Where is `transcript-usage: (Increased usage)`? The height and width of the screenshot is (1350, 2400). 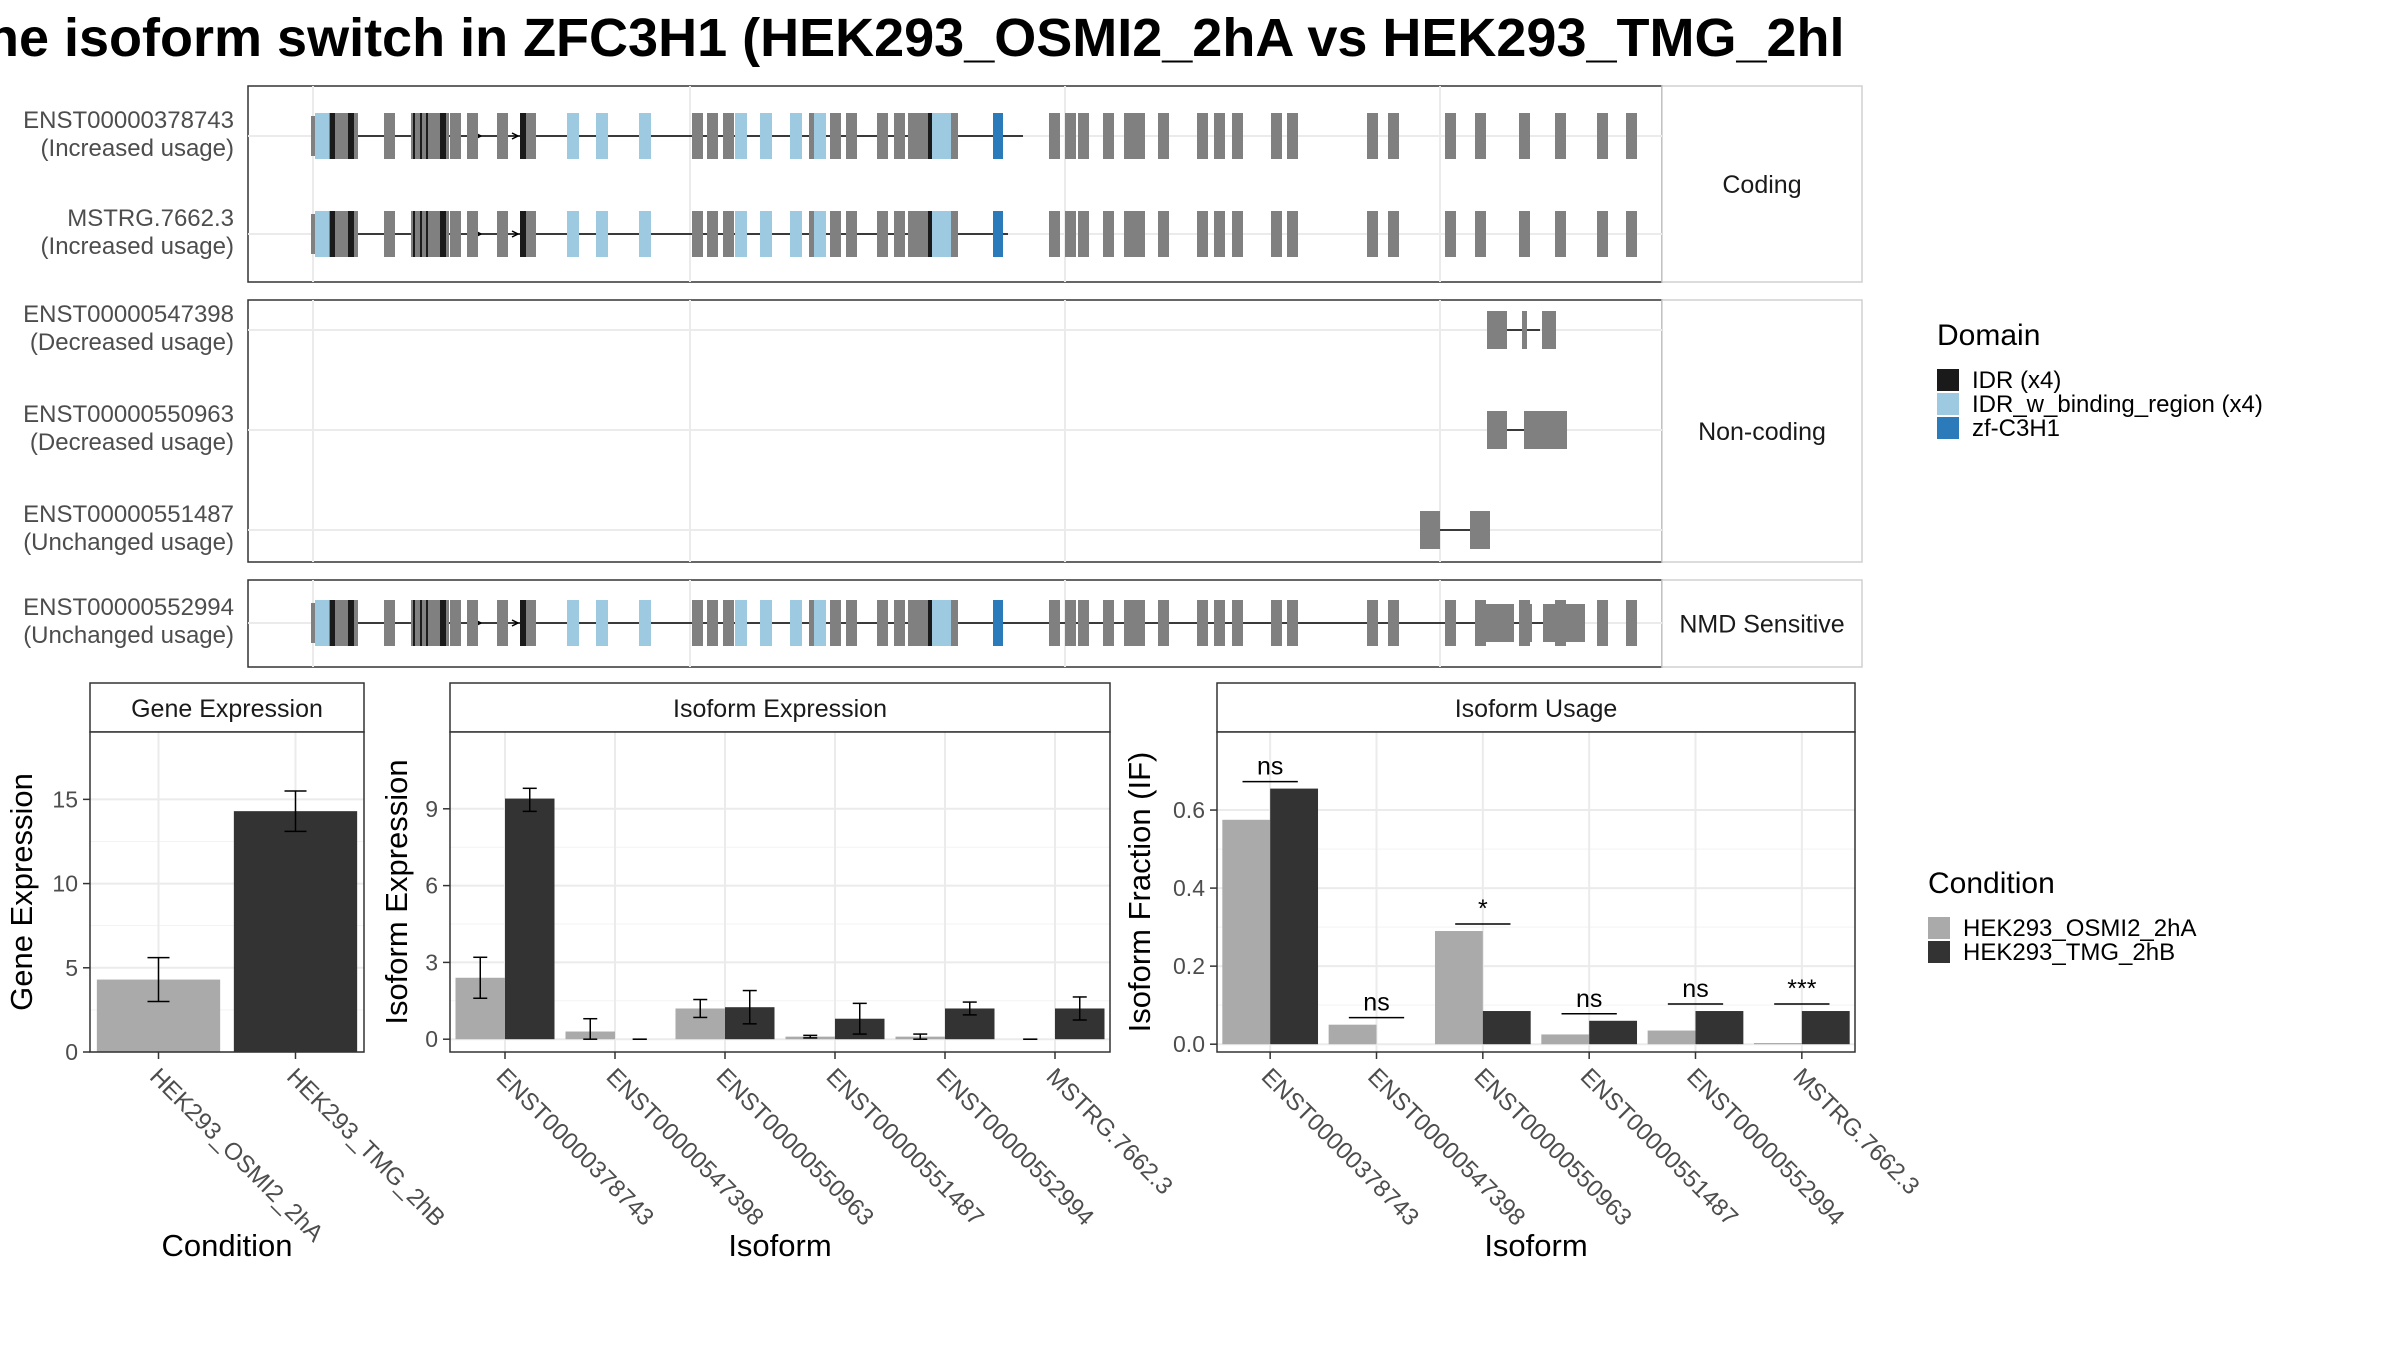 transcript-usage: (Increased usage) is located at coordinates (137, 246).